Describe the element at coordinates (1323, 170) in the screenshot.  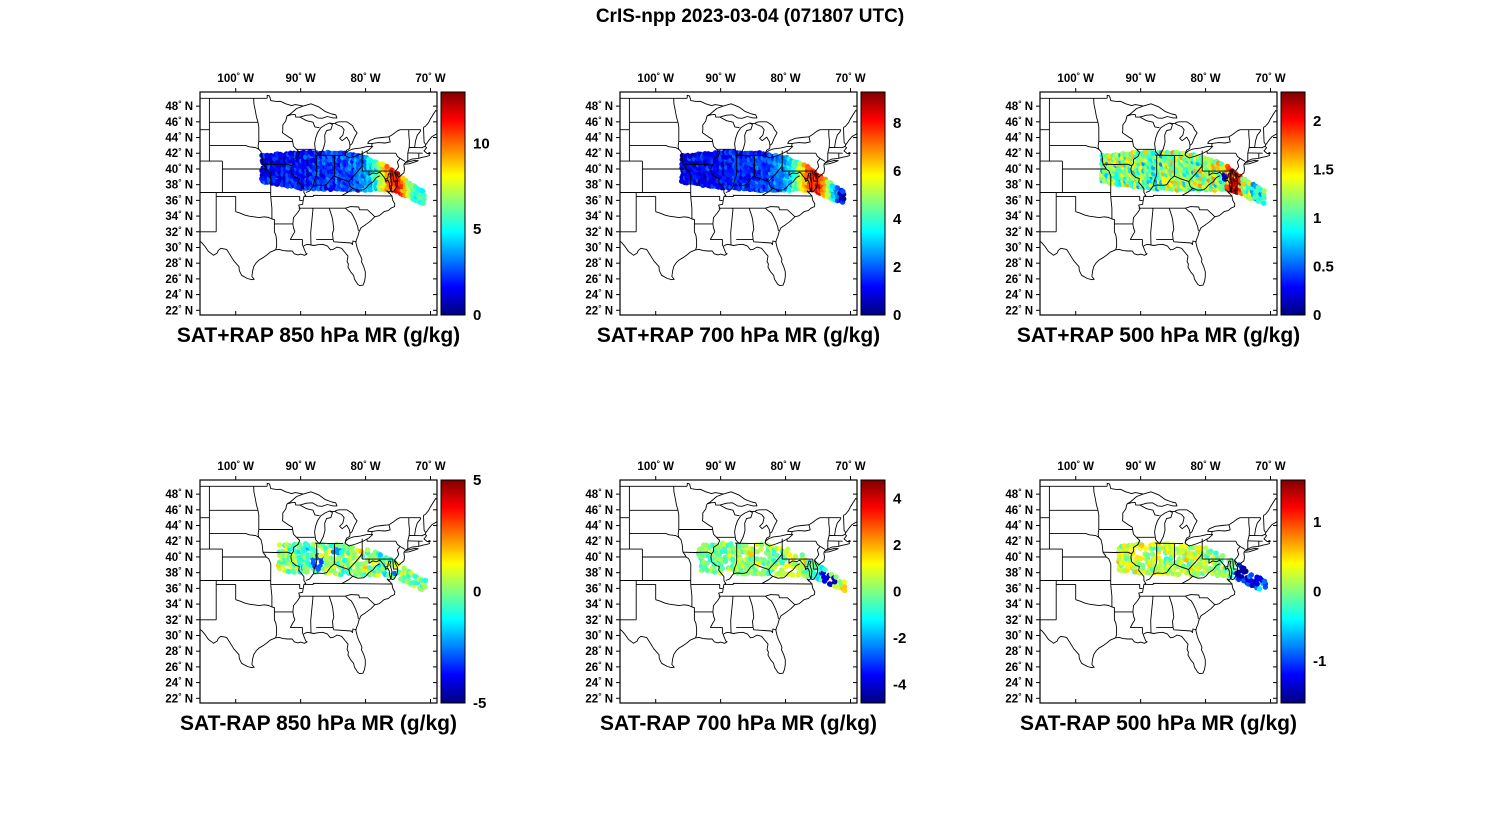
I see `colorbar-tick-label: 1.5` at that location.